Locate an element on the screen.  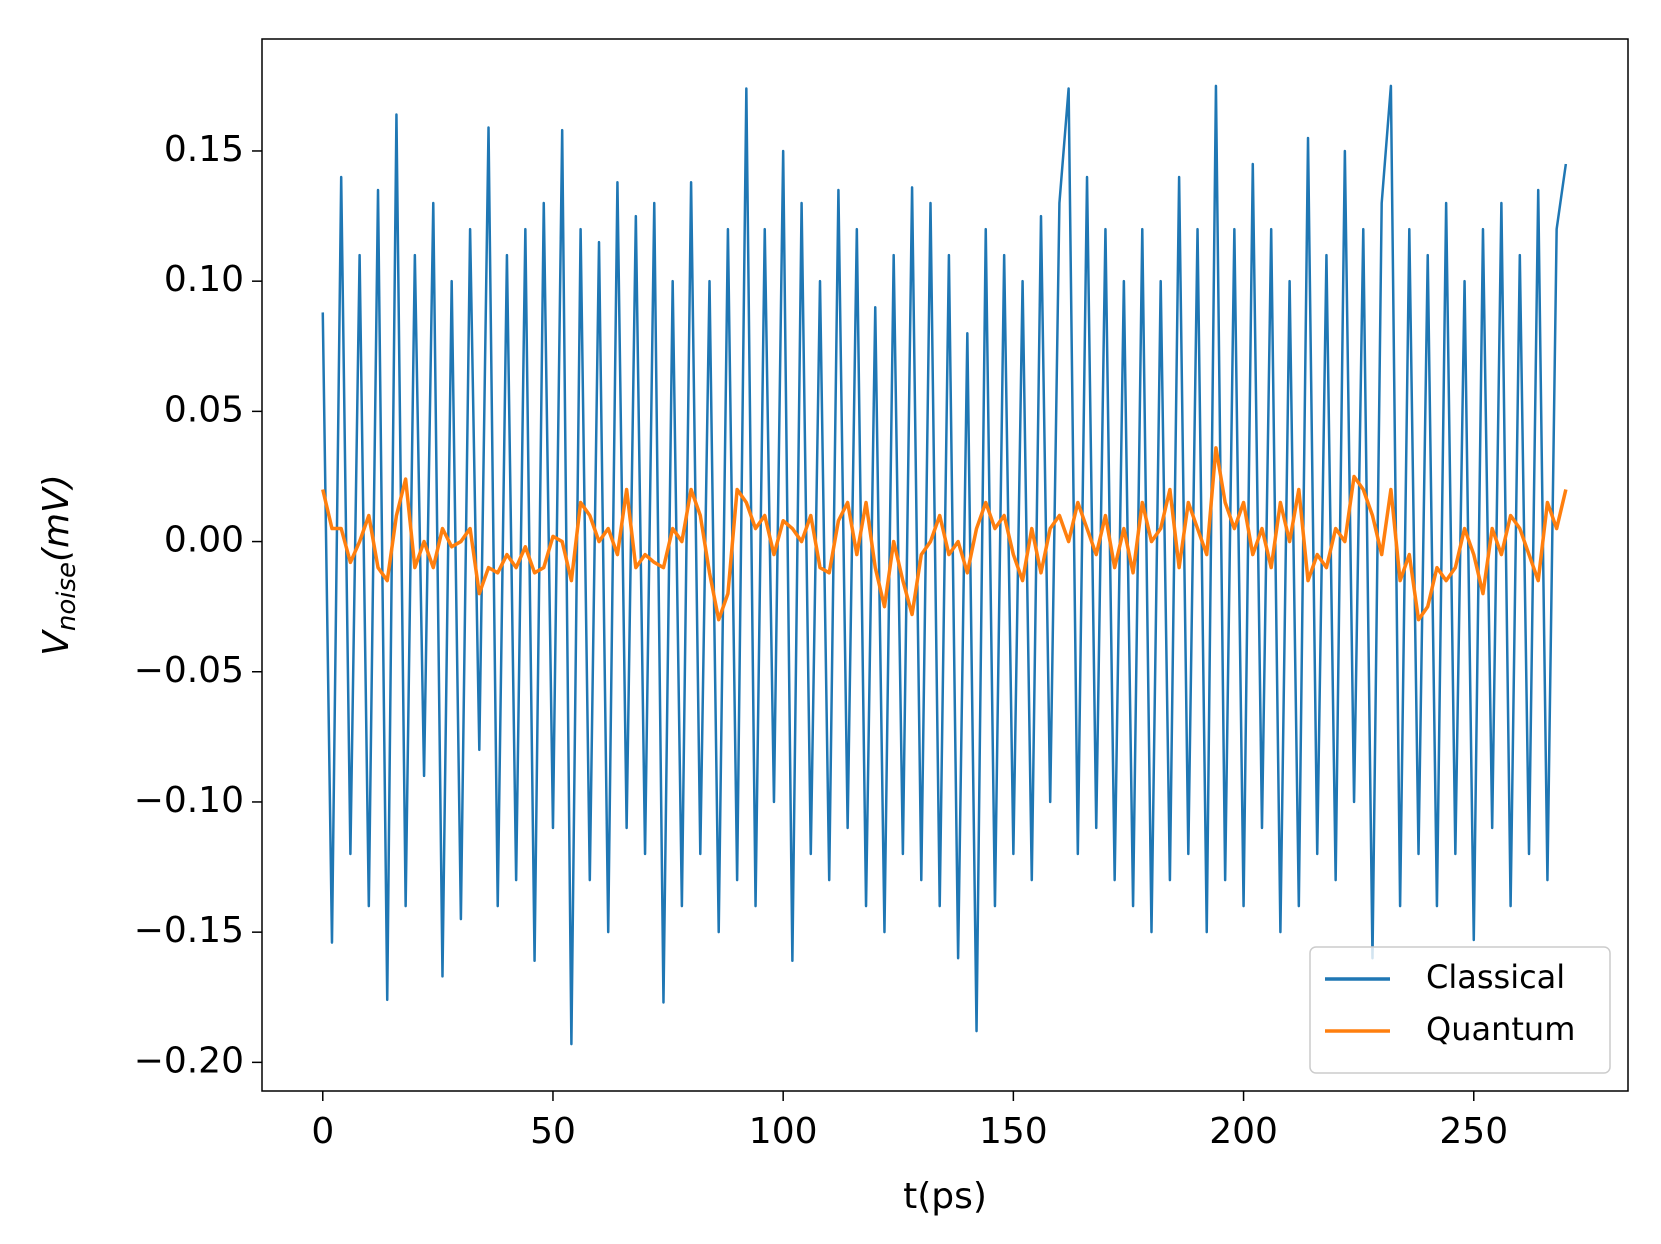
y-tick-label: −0.05 is located at coordinates (189, 670).